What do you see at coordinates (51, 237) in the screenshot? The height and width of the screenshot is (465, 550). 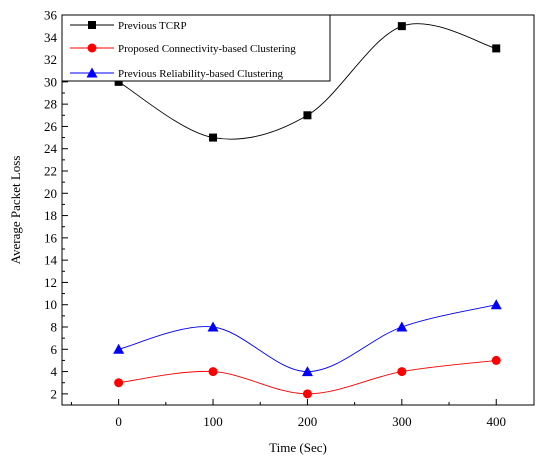 I see `y-tick-label: 16` at bounding box center [51, 237].